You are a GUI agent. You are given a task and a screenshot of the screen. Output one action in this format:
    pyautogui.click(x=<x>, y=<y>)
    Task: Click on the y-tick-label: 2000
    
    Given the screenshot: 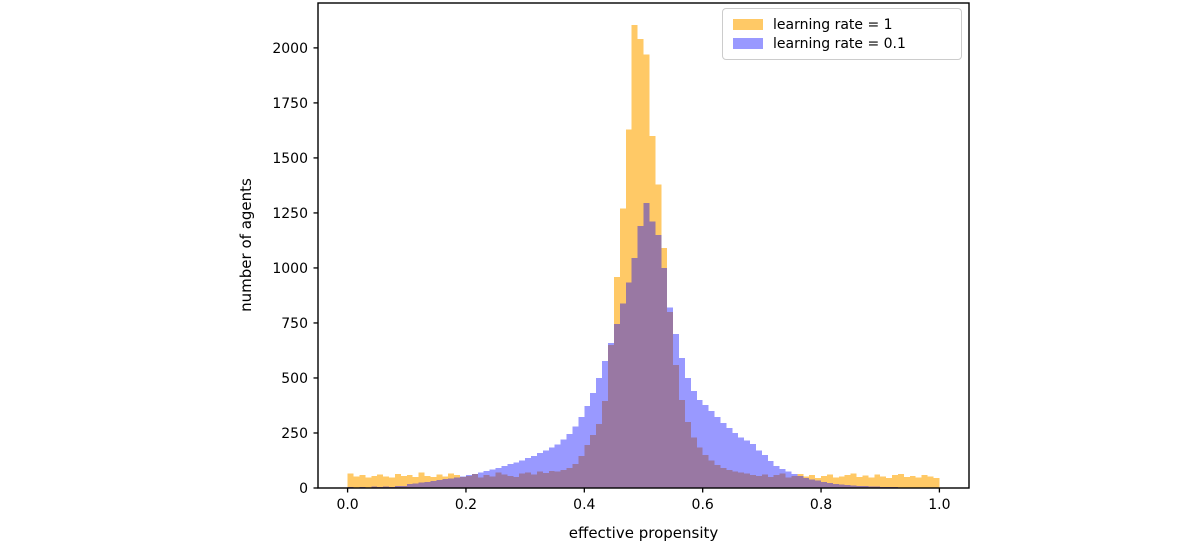 What is the action you would take?
    pyautogui.click(x=290, y=49)
    